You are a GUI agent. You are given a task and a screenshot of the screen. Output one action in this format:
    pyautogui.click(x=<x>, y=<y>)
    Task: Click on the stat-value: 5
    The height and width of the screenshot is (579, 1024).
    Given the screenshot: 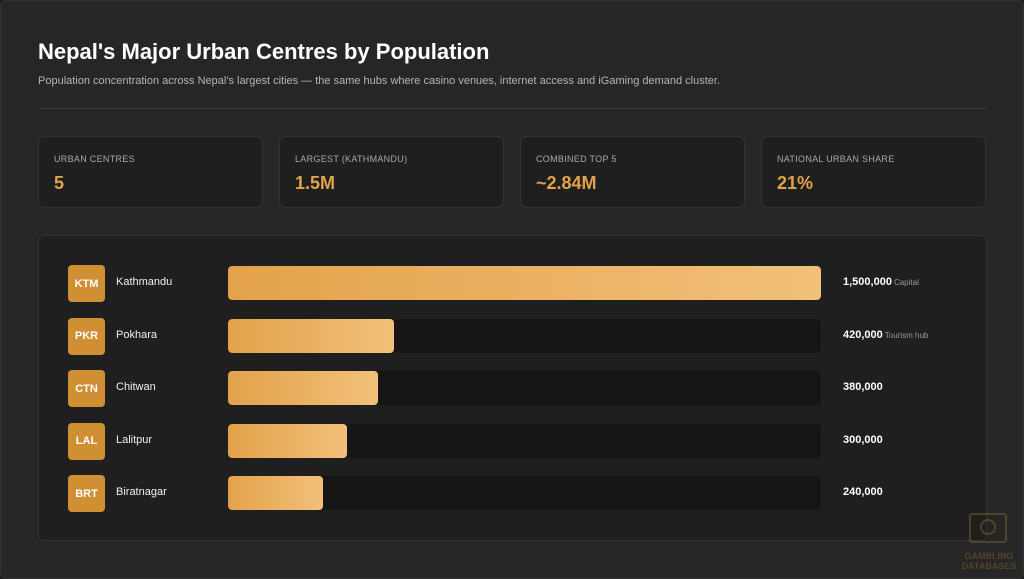 What is the action you would take?
    pyautogui.click(x=59, y=183)
    